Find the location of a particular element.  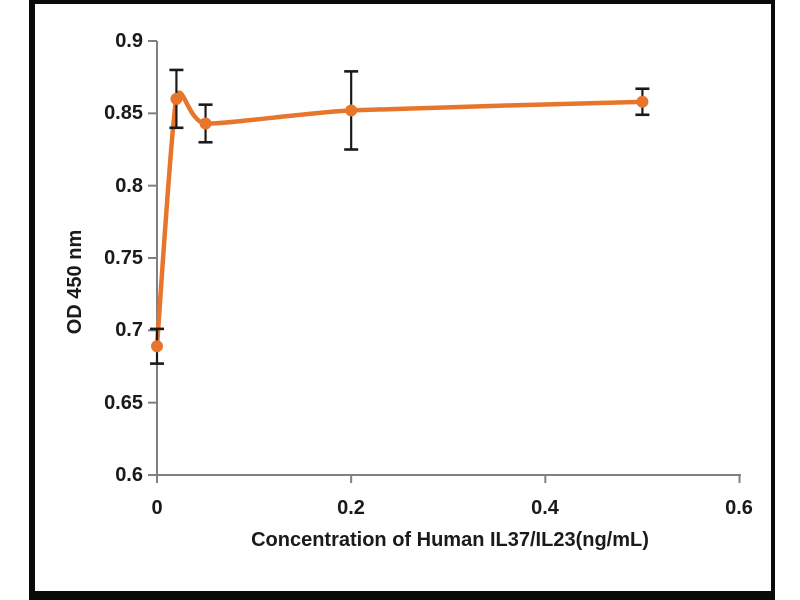

y-tick-label: 0.65 is located at coordinates (123, 403).